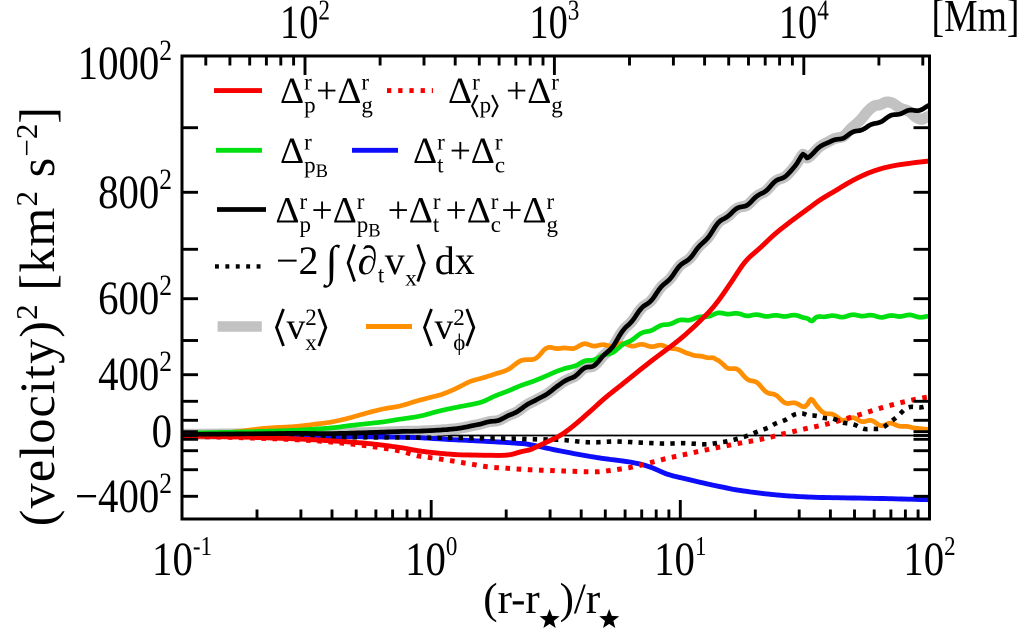 The width and height of the screenshot is (1020, 628). What do you see at coordinates (305, 24) in the screenshot?
I see `svg-text: 10²` at bounding box center [305, 24].